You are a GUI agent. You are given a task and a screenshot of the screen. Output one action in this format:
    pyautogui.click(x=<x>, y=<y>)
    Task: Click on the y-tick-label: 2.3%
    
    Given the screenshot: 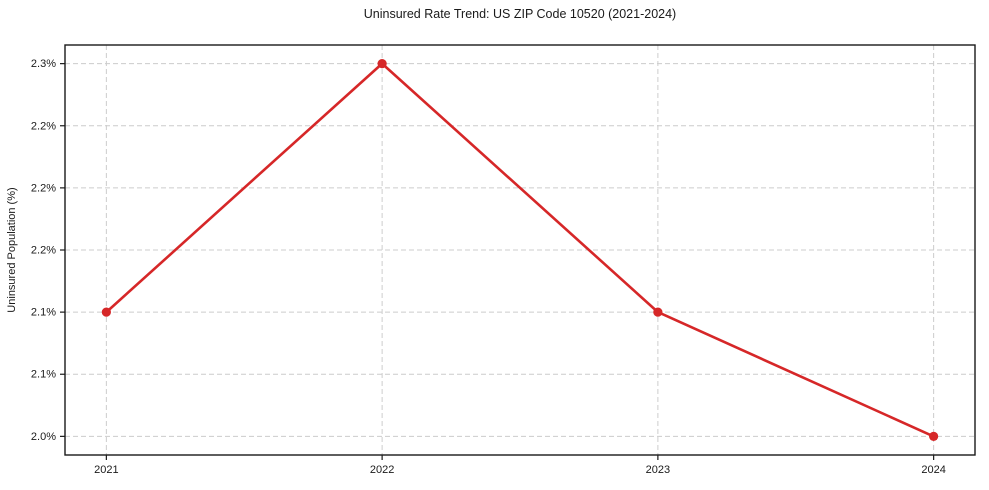 What is the action you would take?
    pyautogui.click(x=43, y=64)
    